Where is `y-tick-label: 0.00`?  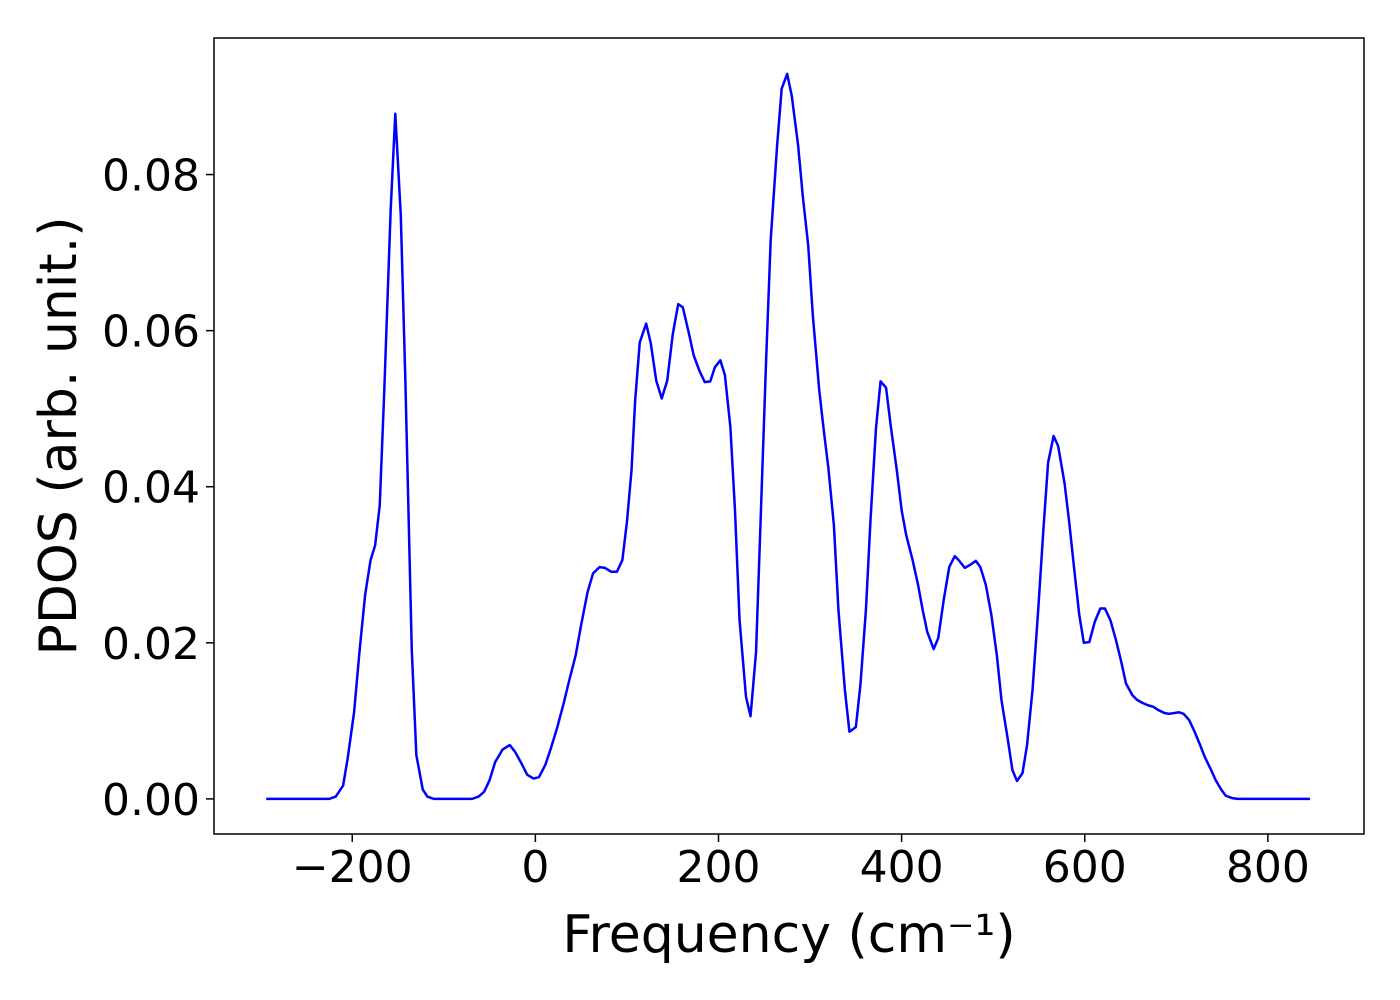 y-tick-label: 0.00 is located at coordinates (151, 800).